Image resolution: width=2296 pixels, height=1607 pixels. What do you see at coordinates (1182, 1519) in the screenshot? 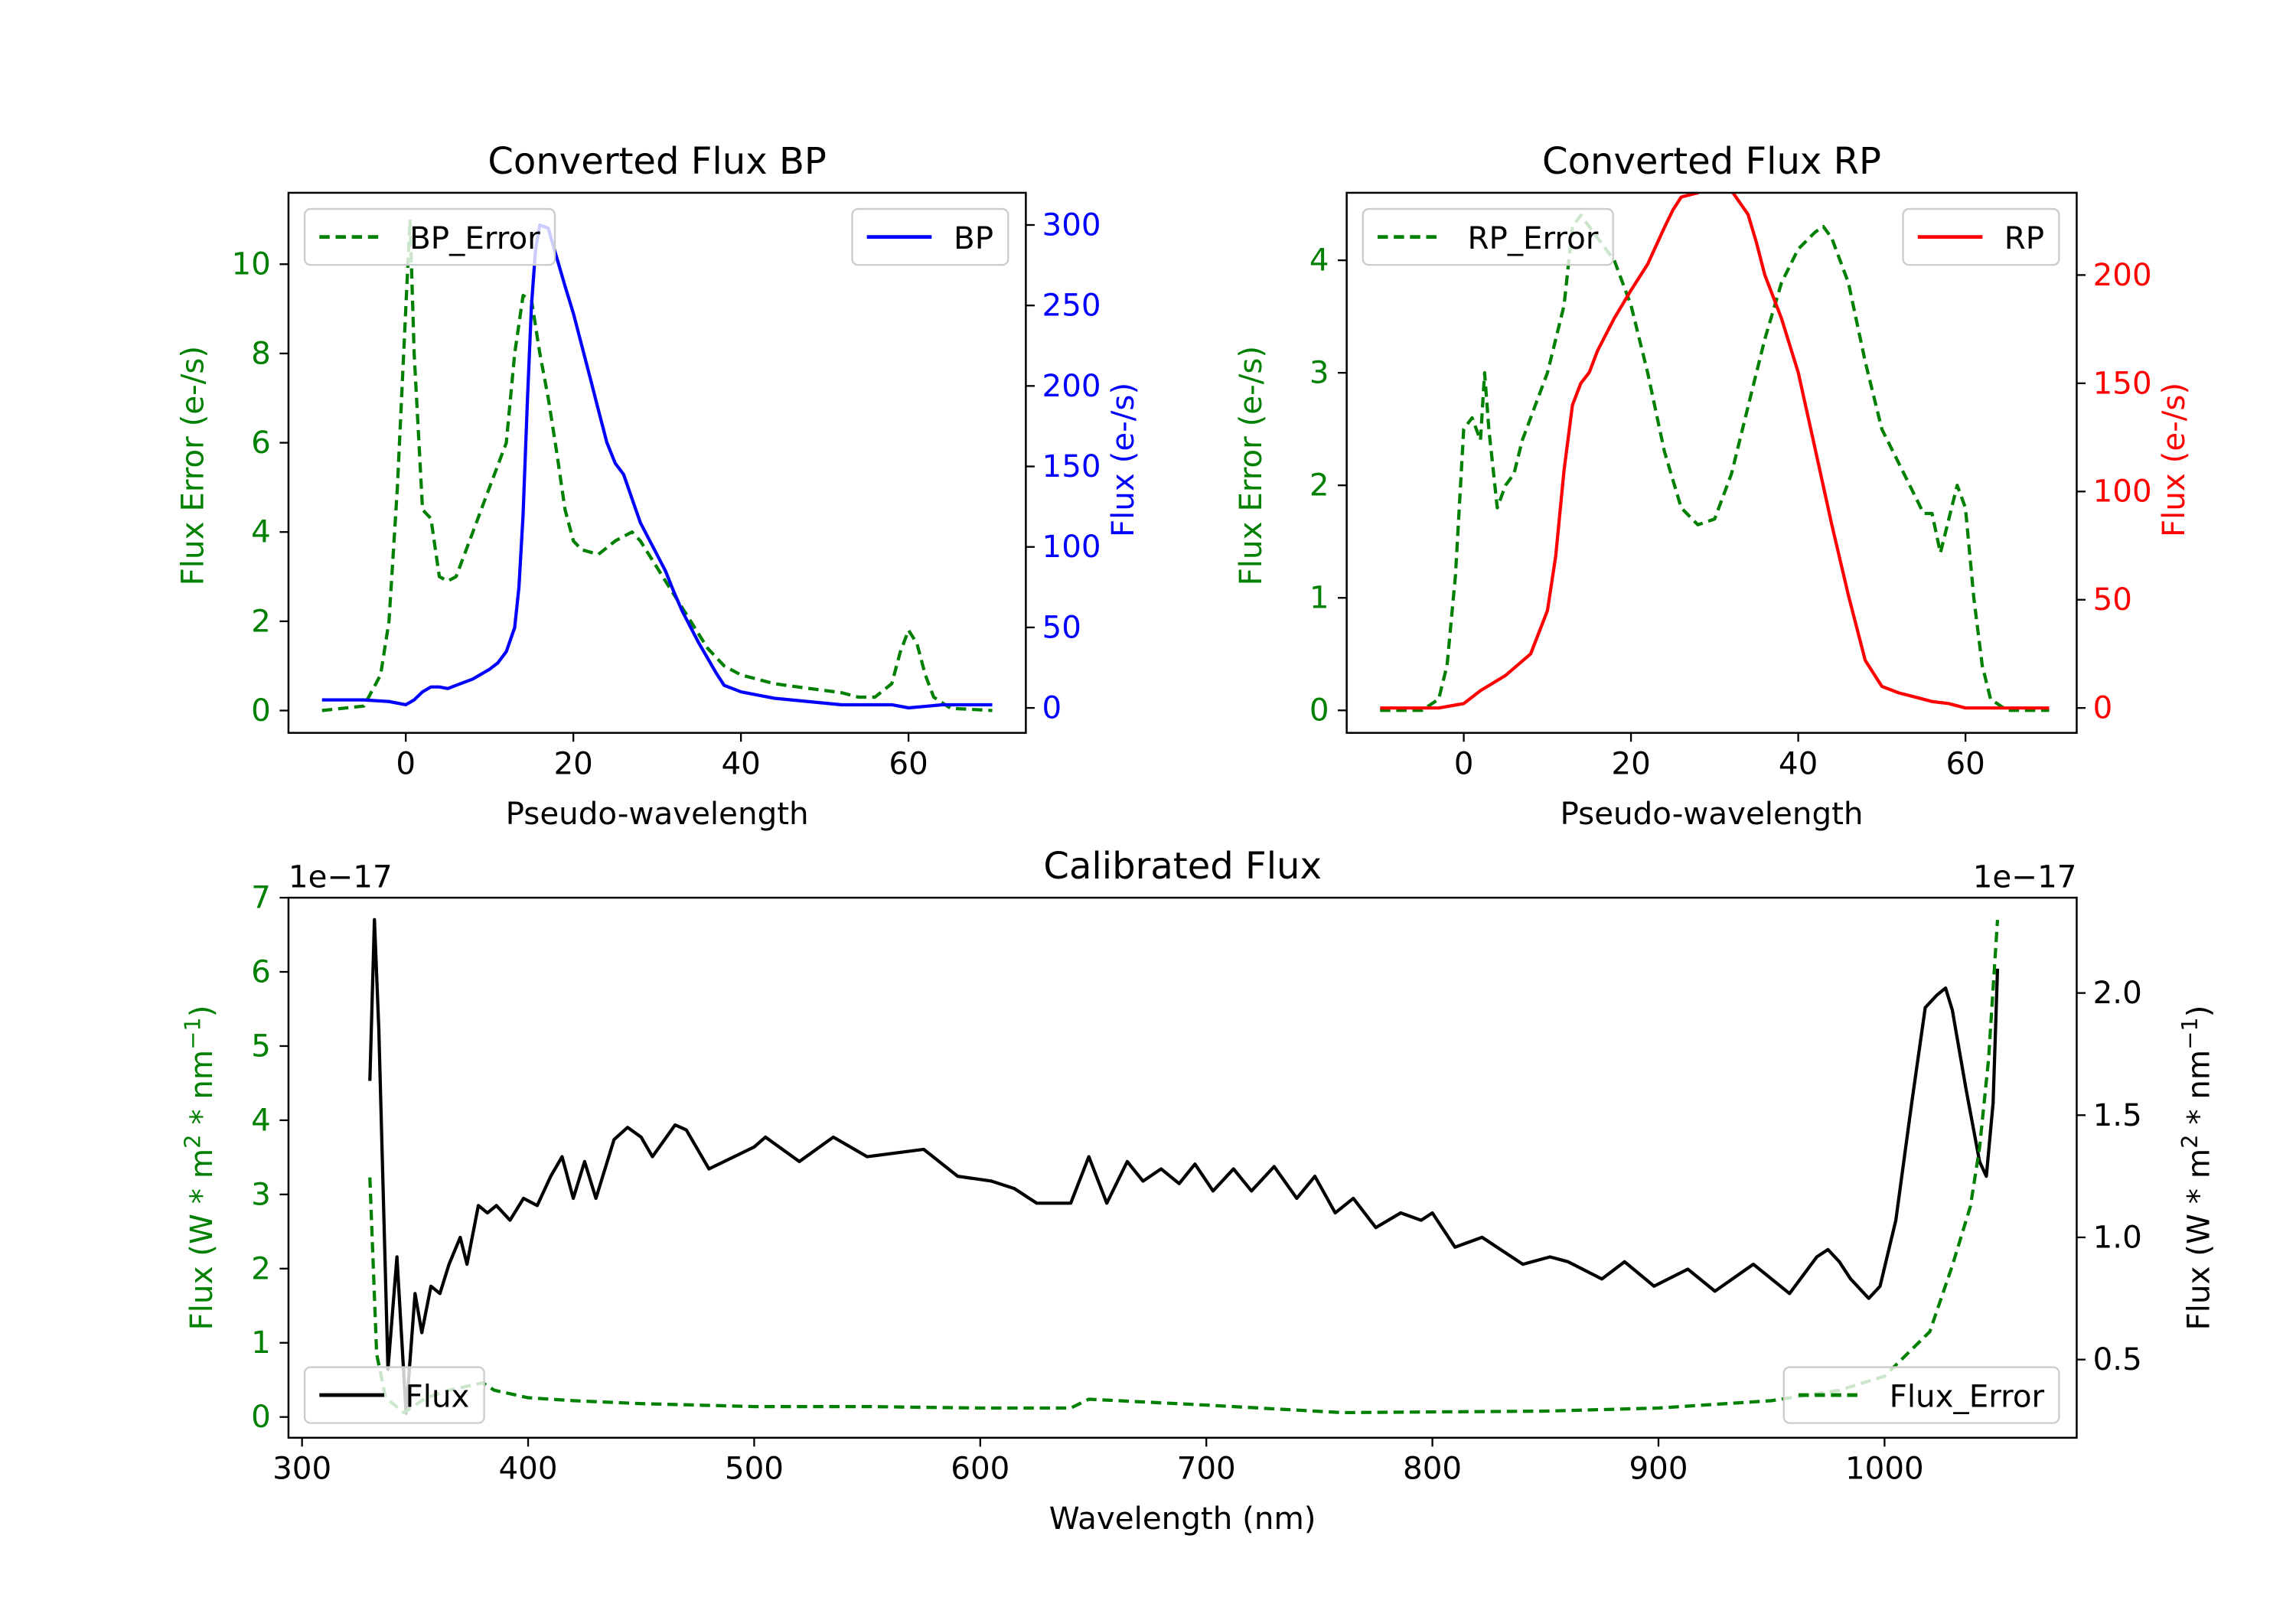
I see `x-axis-label: Wavelength (nm)` at bounding box center [1182, 1519].